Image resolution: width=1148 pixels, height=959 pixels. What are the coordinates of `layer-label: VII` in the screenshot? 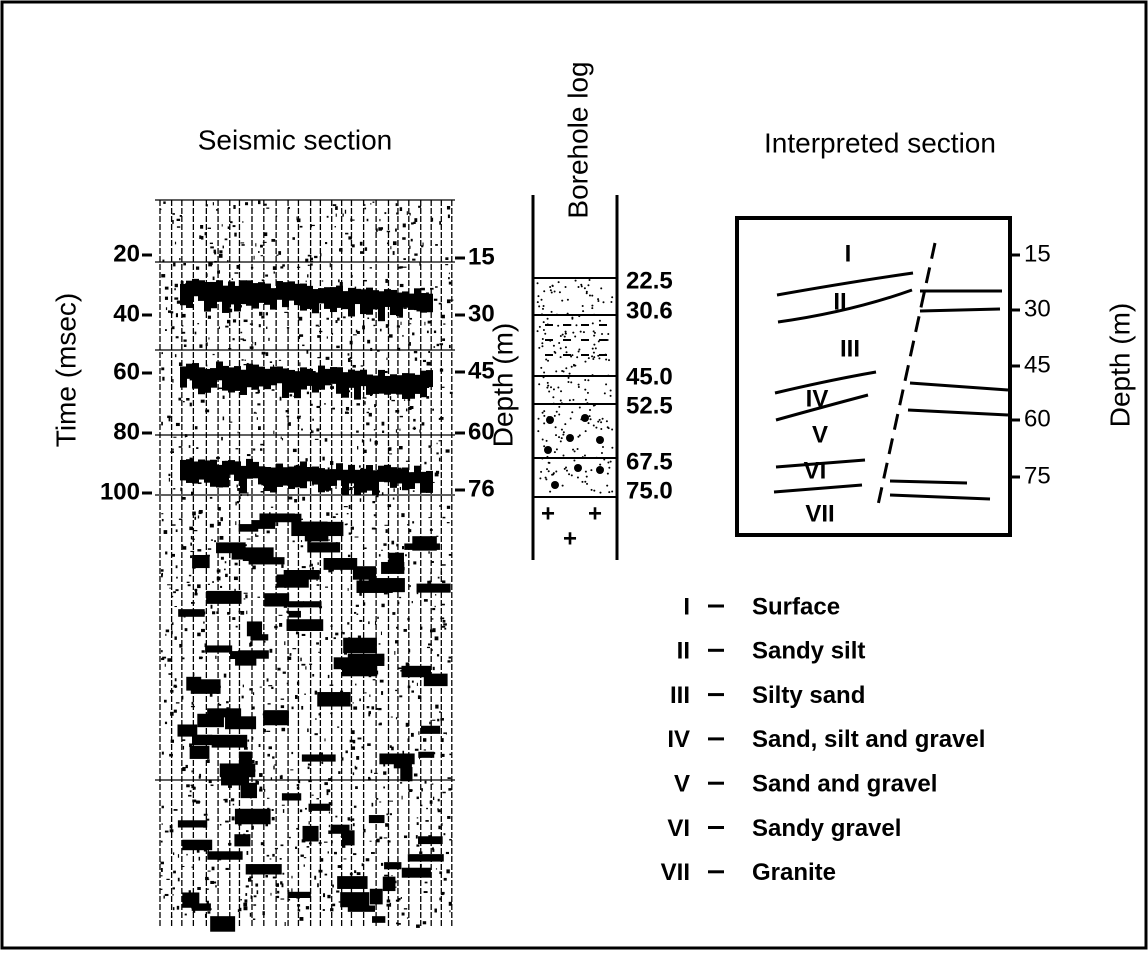 It's located at (819, 513).